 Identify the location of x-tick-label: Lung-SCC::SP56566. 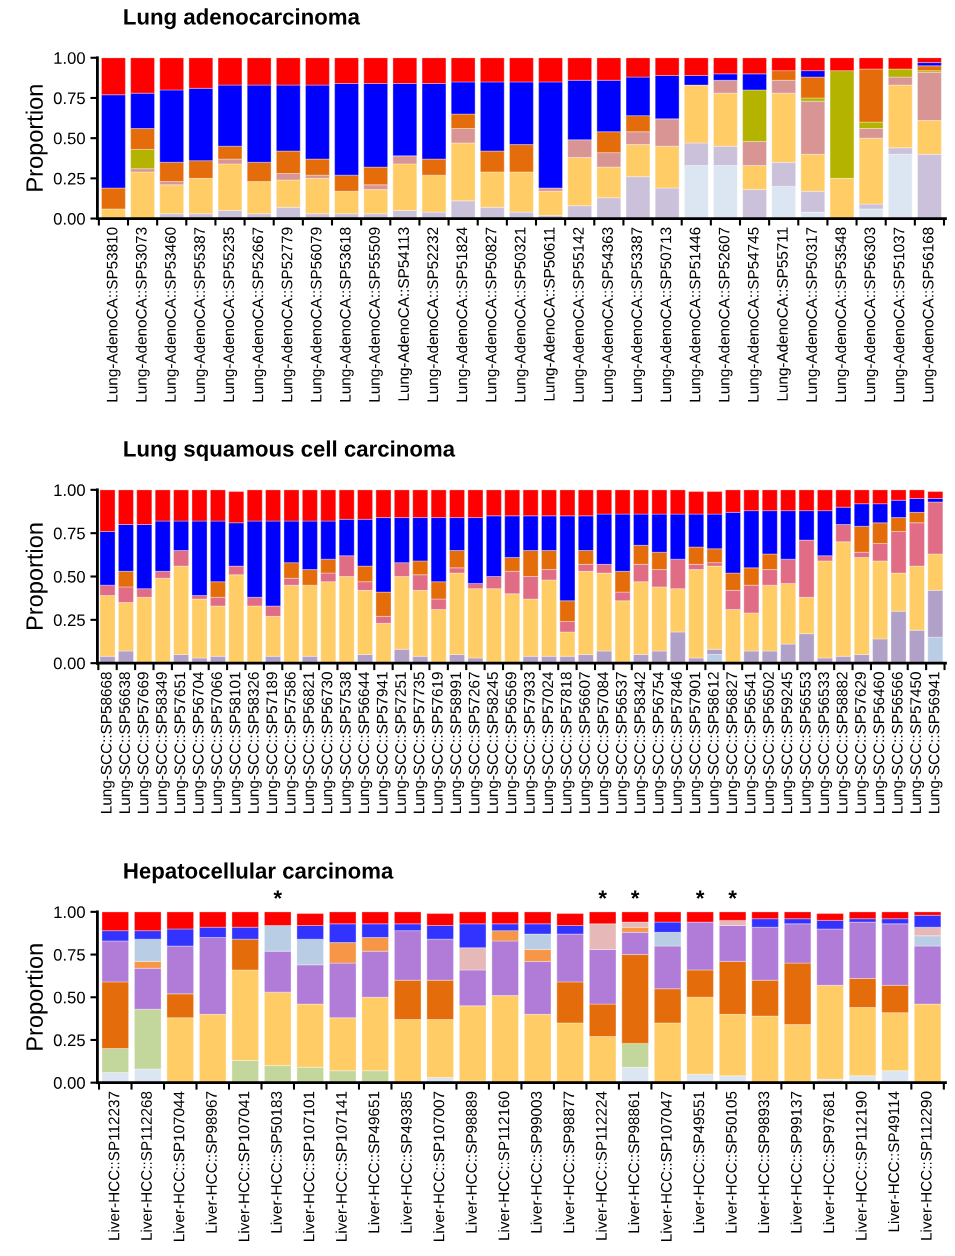
(898, 742).